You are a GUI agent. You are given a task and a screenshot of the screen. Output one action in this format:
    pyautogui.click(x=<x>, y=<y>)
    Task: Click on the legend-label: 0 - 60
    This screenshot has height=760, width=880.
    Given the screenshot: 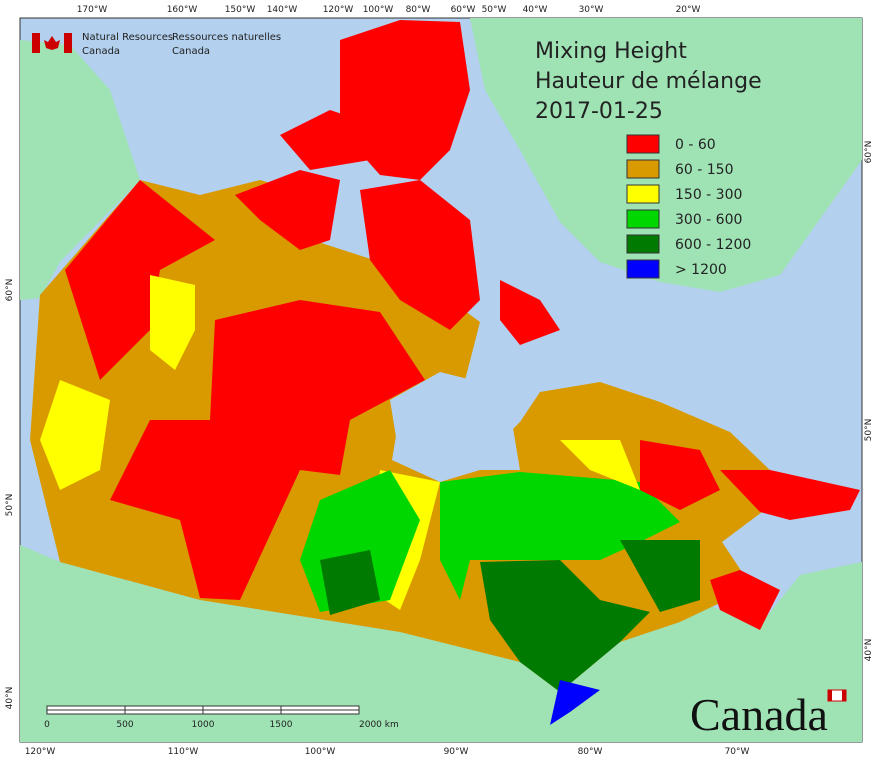 What is the action you would take?
    pyautogui.click(x=695, y=145)
    